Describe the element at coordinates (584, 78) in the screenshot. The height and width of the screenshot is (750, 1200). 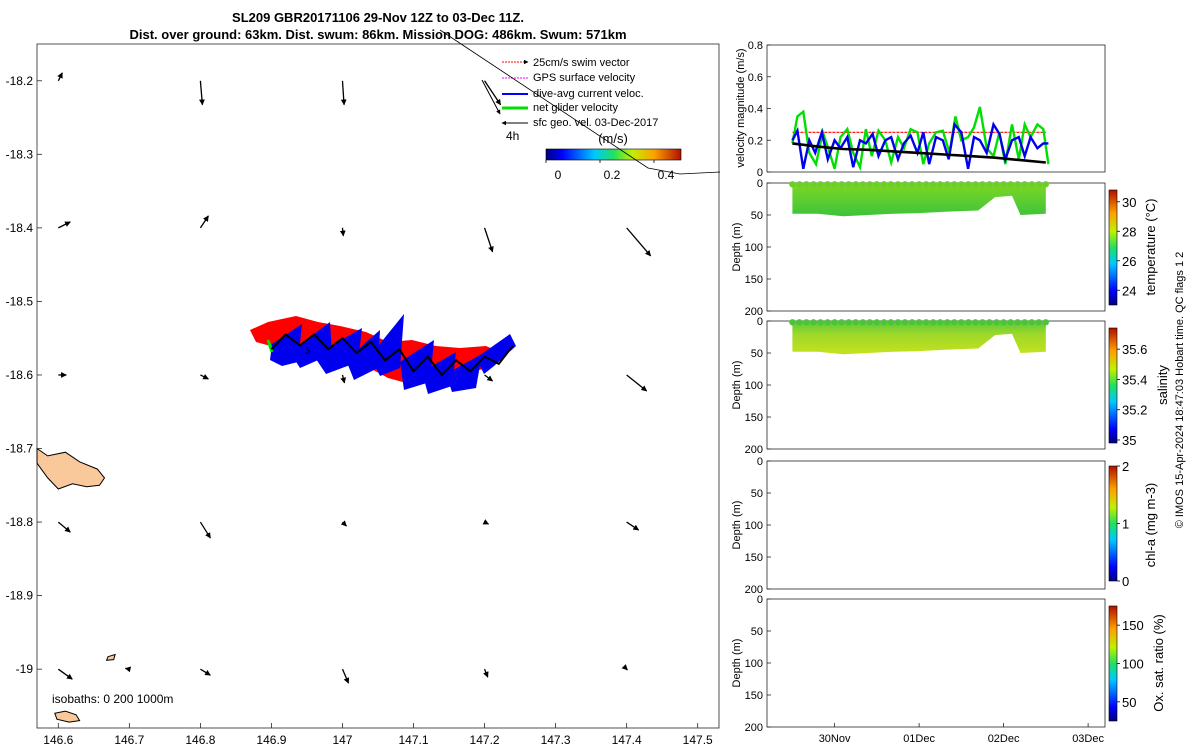
I see `legend-gps-label: GPS surface velocity` at that location.